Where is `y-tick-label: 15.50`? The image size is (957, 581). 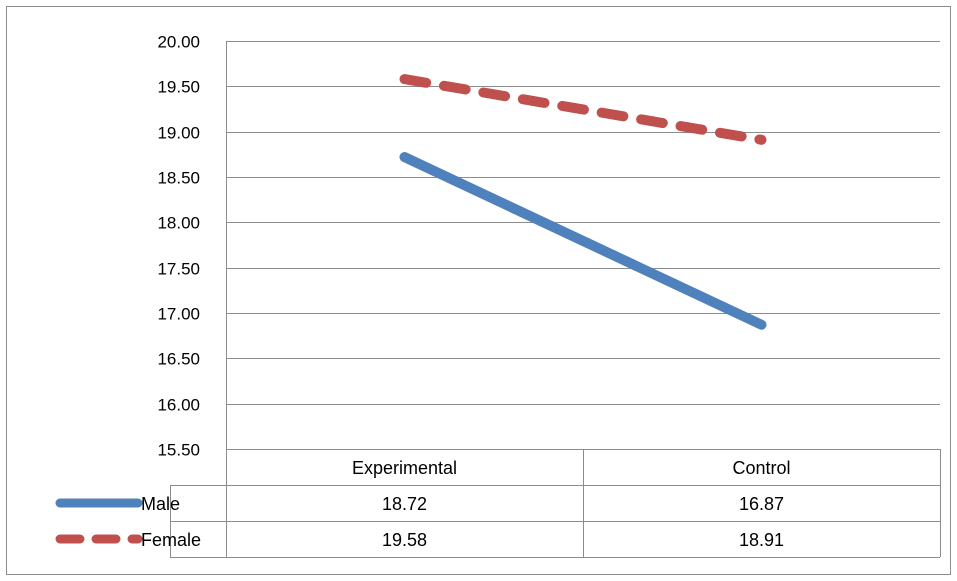 y-tick-label: 15.50 is located at coordinates (178, 450).